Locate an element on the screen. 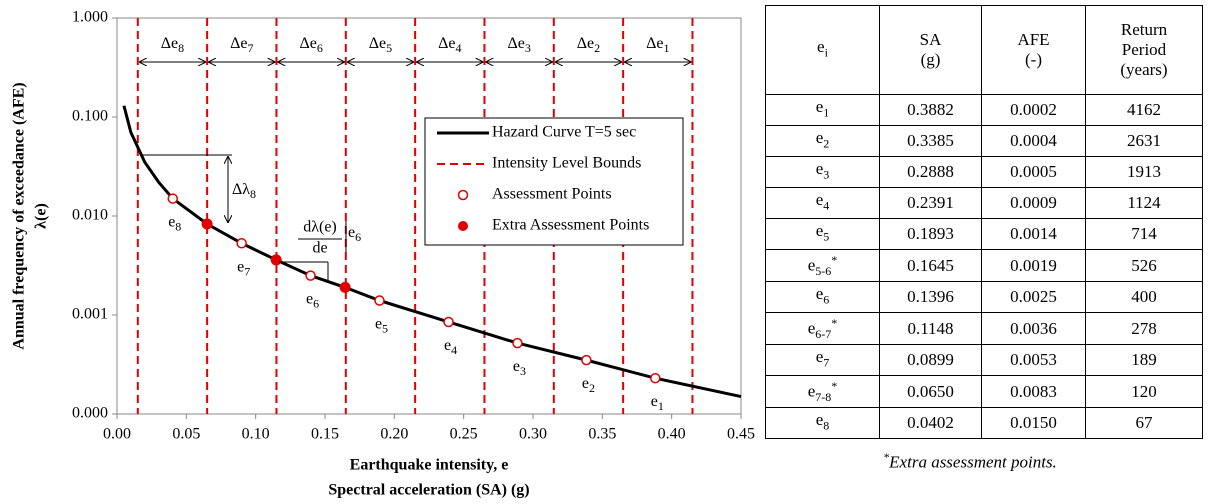 The image size is (1215, 504). interval-label-sub: 7 is located at coordinates (250, 48).